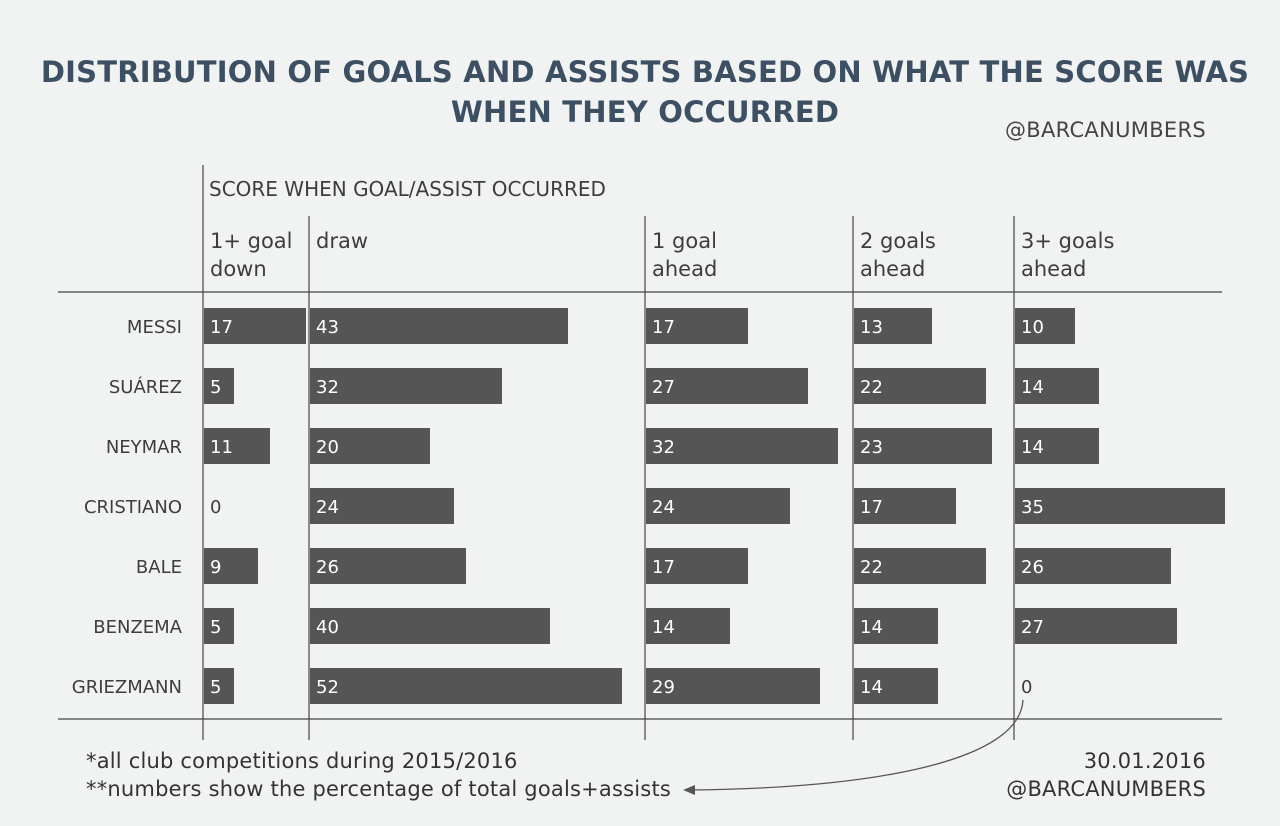  What do you see at coordinates (1032, 327) in the screenshot?
I see `data-label: 10` at bounding box center [1032, 327].